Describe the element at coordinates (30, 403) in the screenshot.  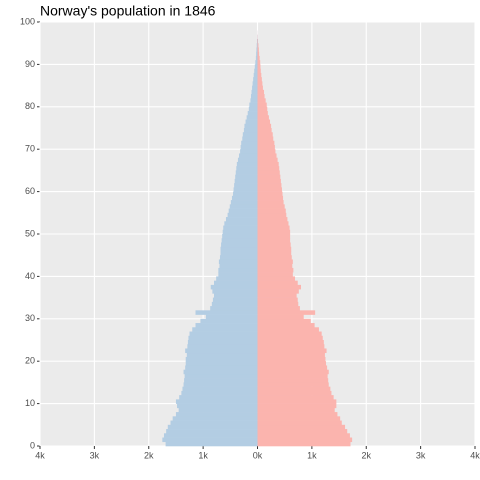
I see `y-tick-label: 10` at that location.